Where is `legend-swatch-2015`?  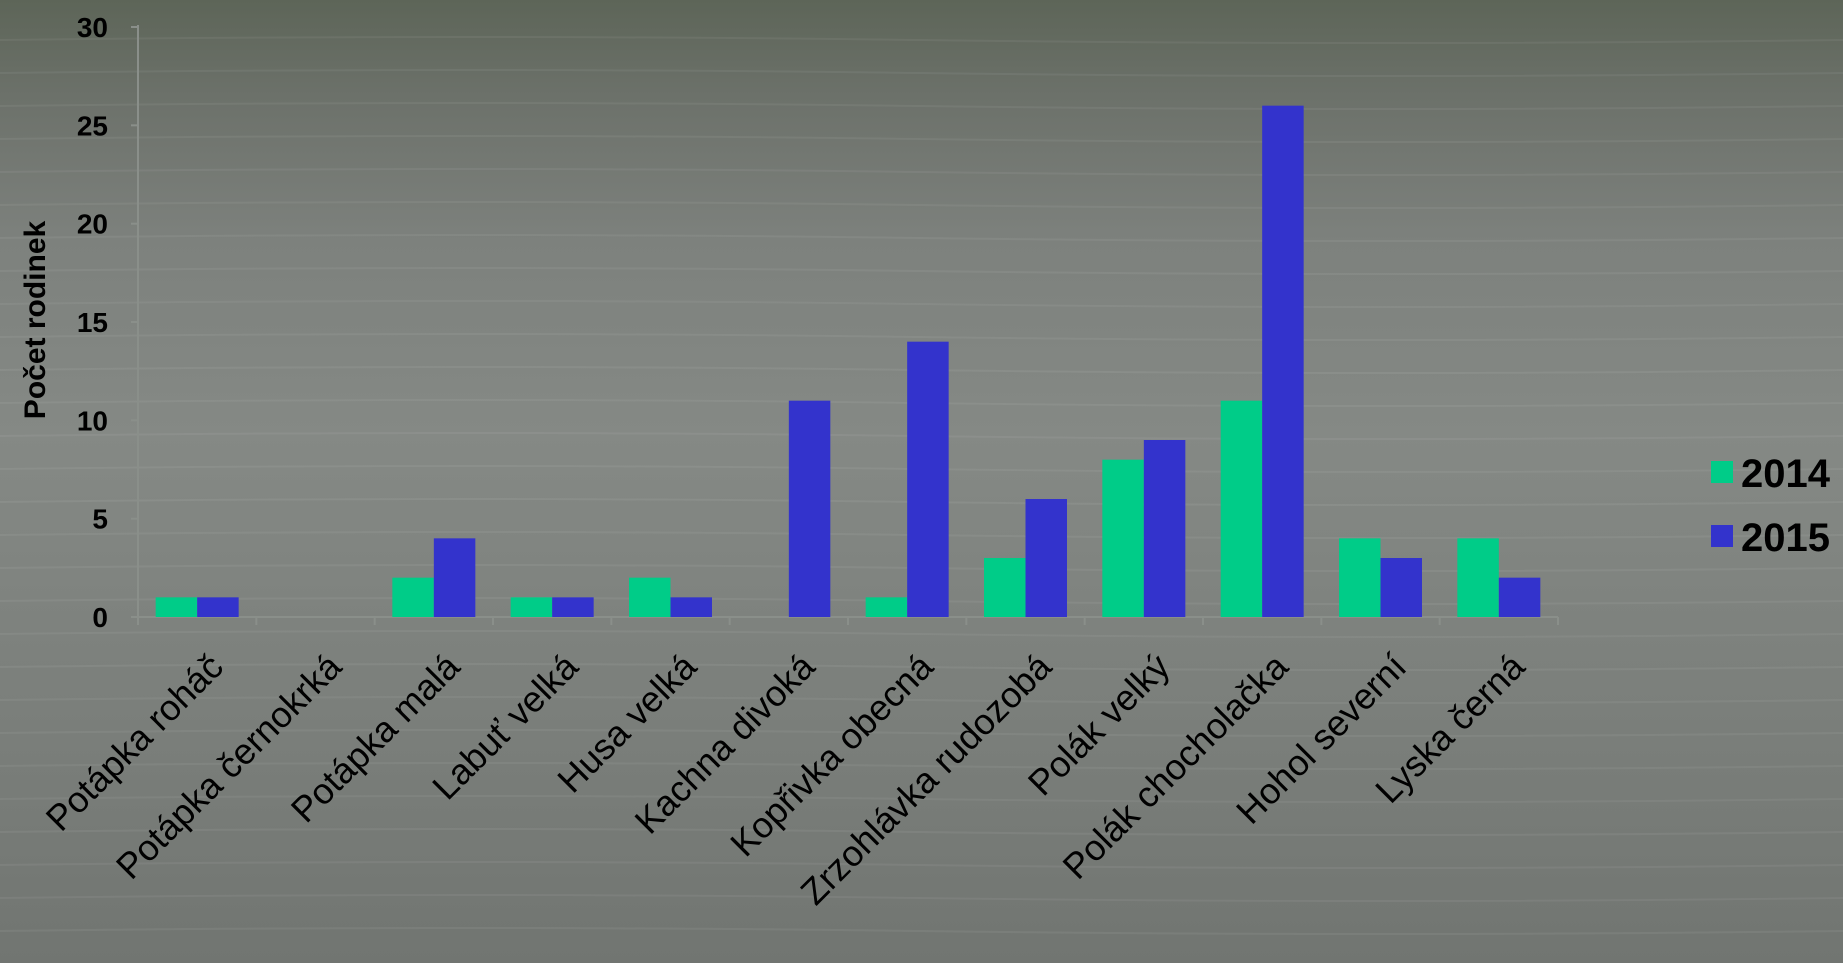 legend-swatch-2015 is located at coordinates (1722, 536).